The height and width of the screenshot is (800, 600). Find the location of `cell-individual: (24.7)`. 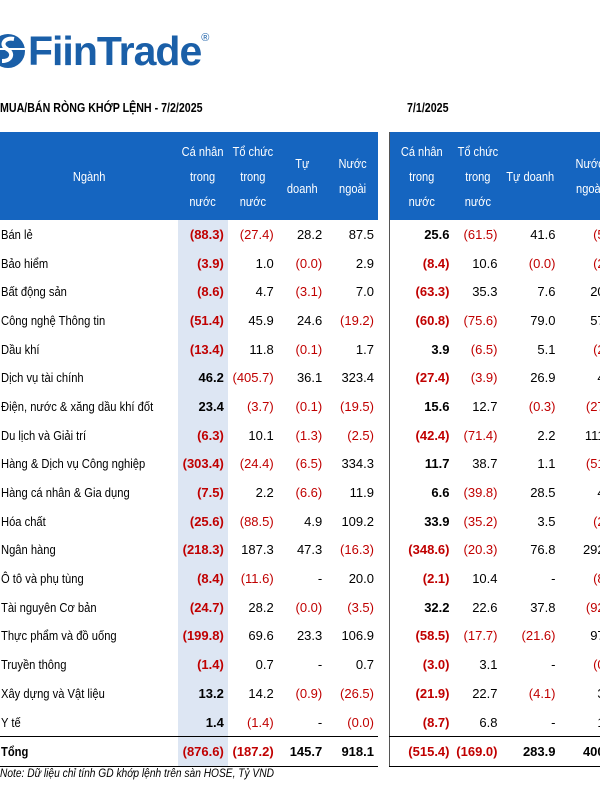

cell-individual: (24.7) is located at coordinates (202, 607).